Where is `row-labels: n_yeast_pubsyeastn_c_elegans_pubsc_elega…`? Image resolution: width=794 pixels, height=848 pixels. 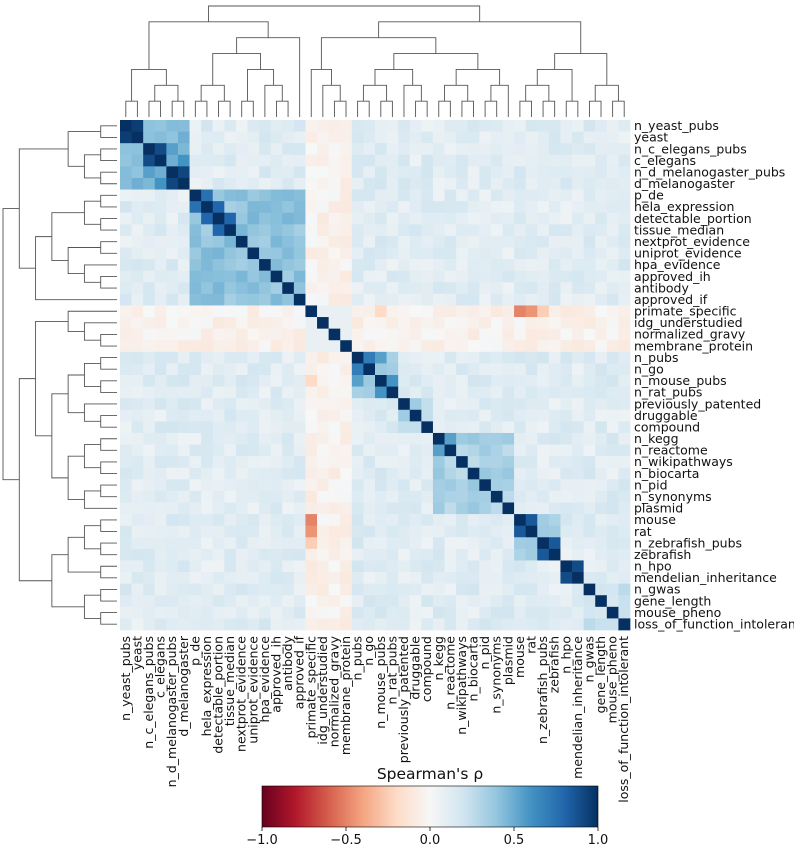 row-labels: n_yeast_pubsyeastn_c_elegans_pubsc_elega… is located at coordinates (714, 374).